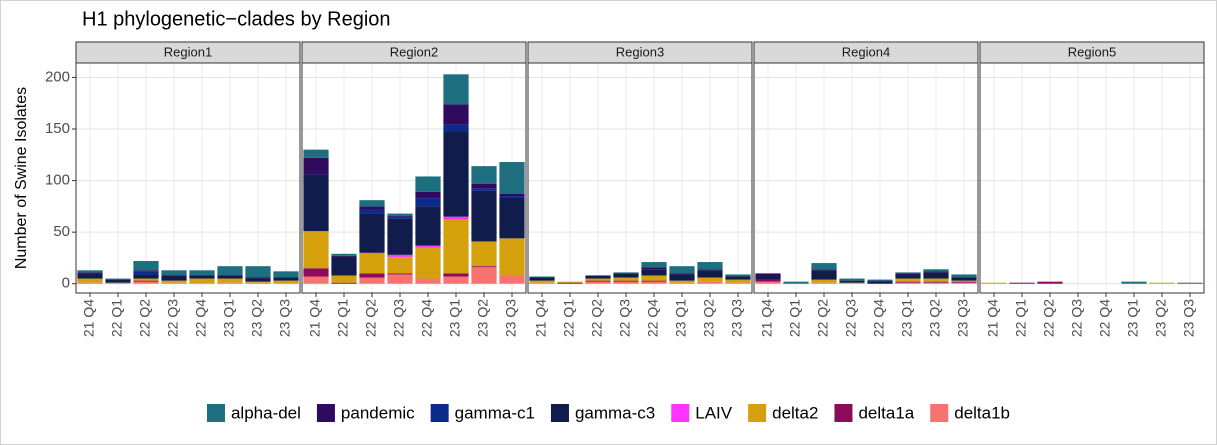 The width and height of the screenshot is (1217, 445). I want to click on x-tick-label: 22 Q3, so click(399, 318).